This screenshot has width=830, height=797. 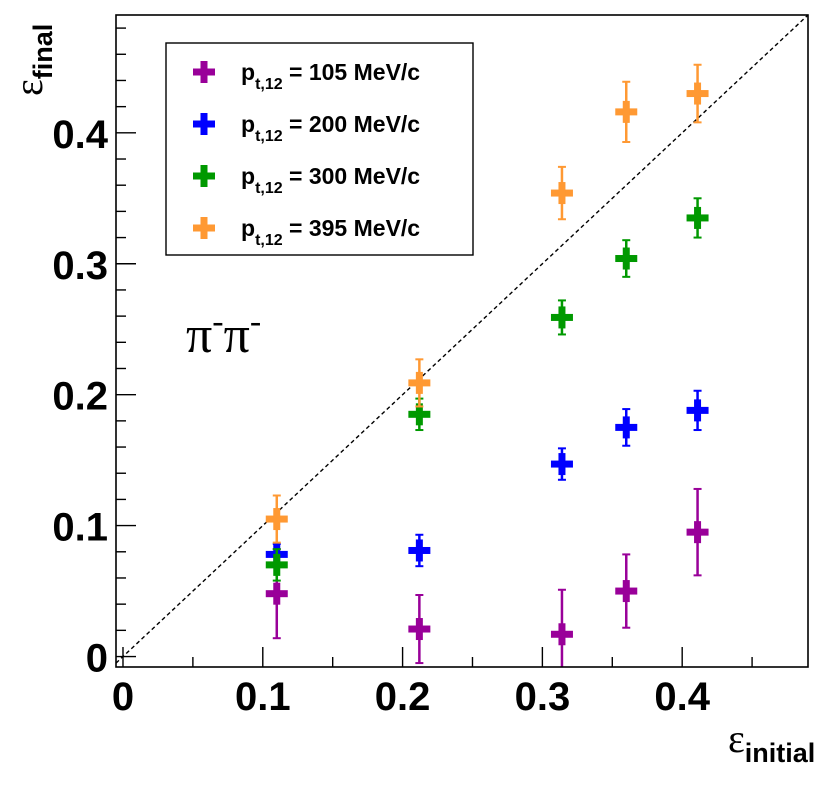 What do you see at coordinates (80, 528) in the screenshot?
I see `y-tick-label: 0.1` at bounding box center [80, 528].